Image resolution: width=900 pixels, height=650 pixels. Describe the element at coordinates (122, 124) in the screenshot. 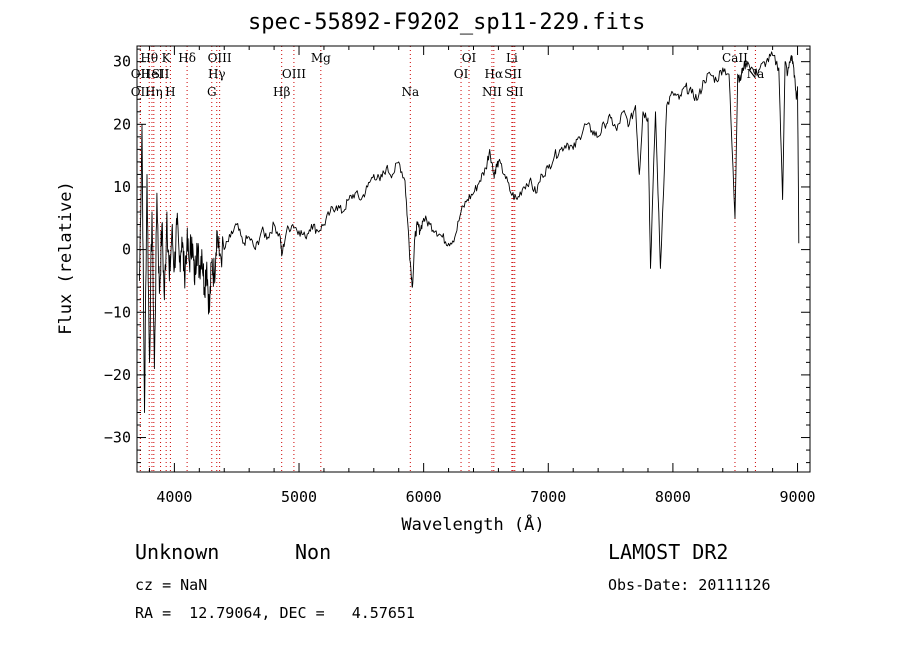

I see `y-tick-label: 20` at that location.